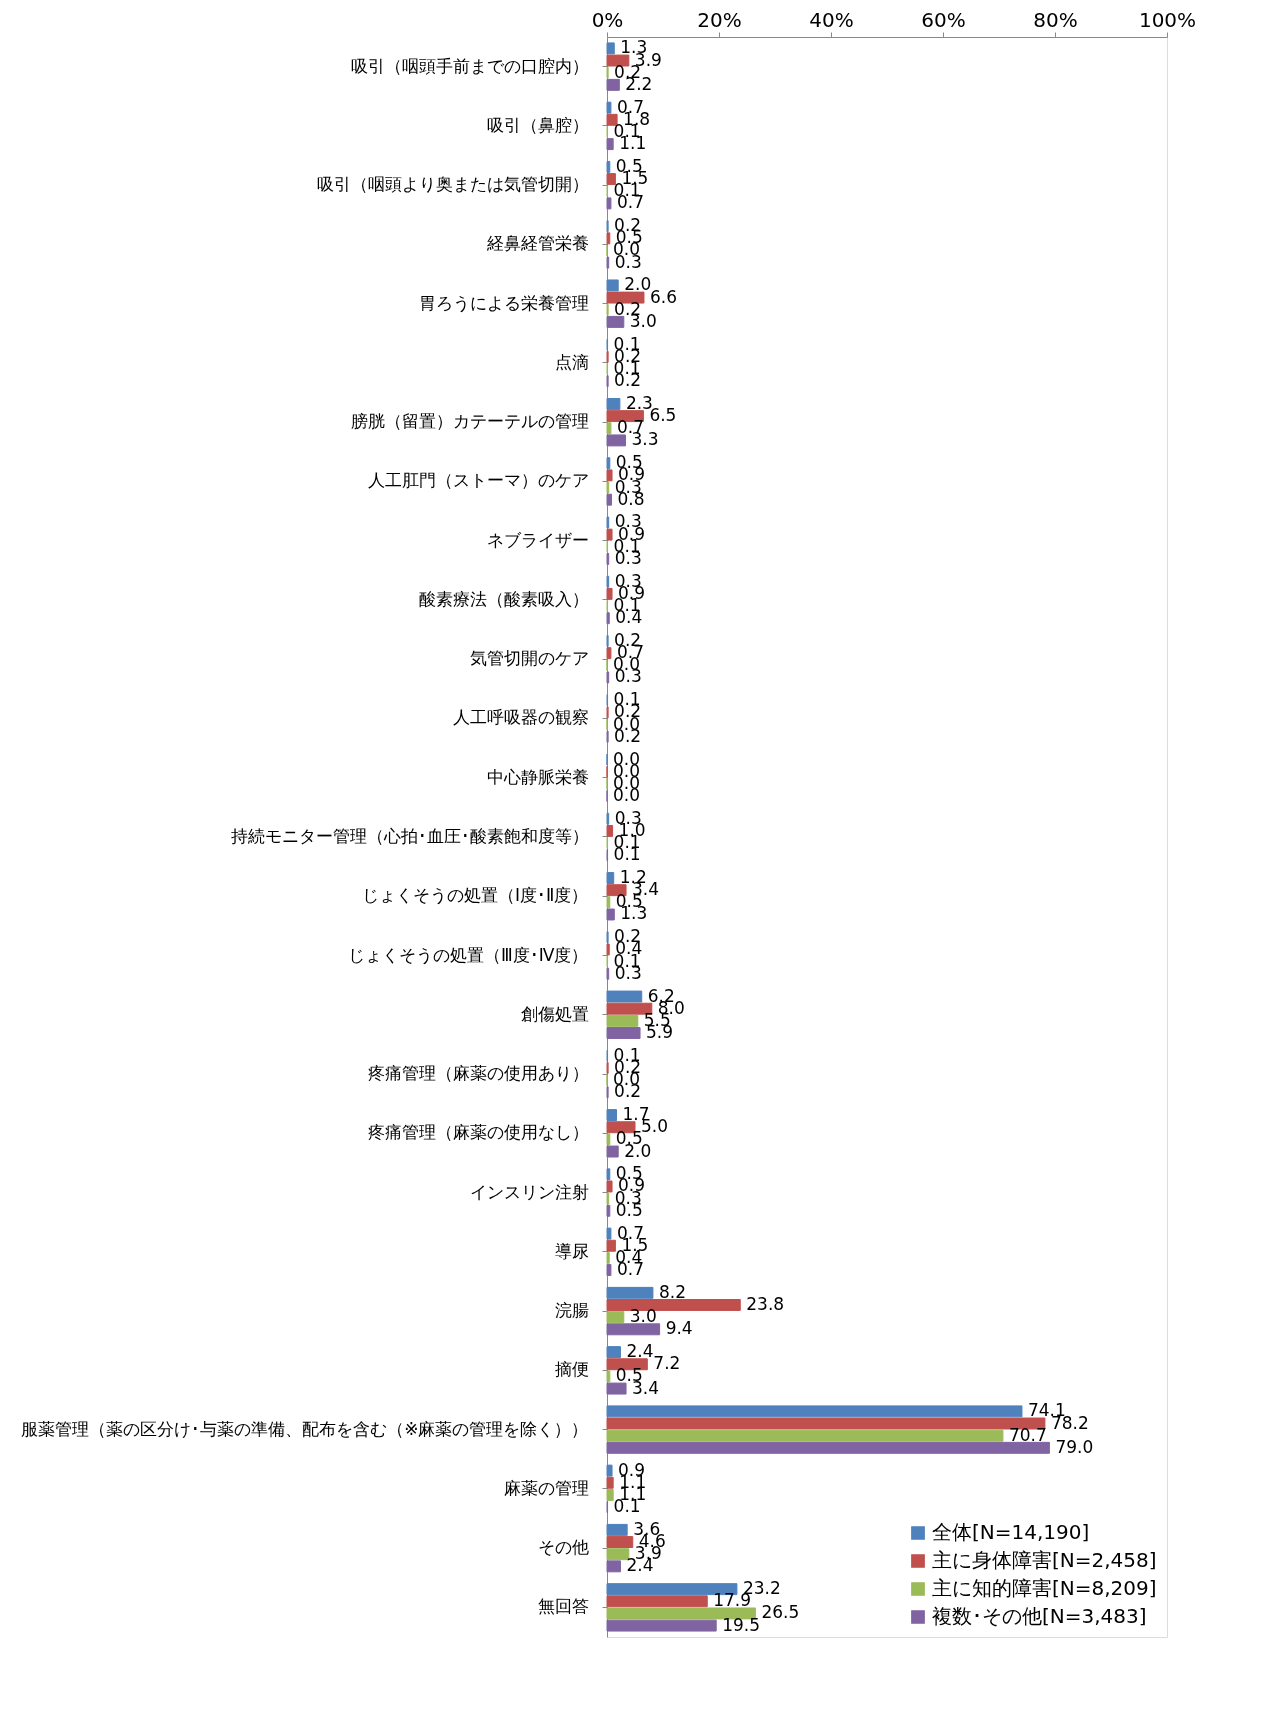 The image size is (1276, 1724). Describe the element at coordinates (537, 124) in the screenshot. I see `y-tick-label: 吸引（鼻腔）` at that location.